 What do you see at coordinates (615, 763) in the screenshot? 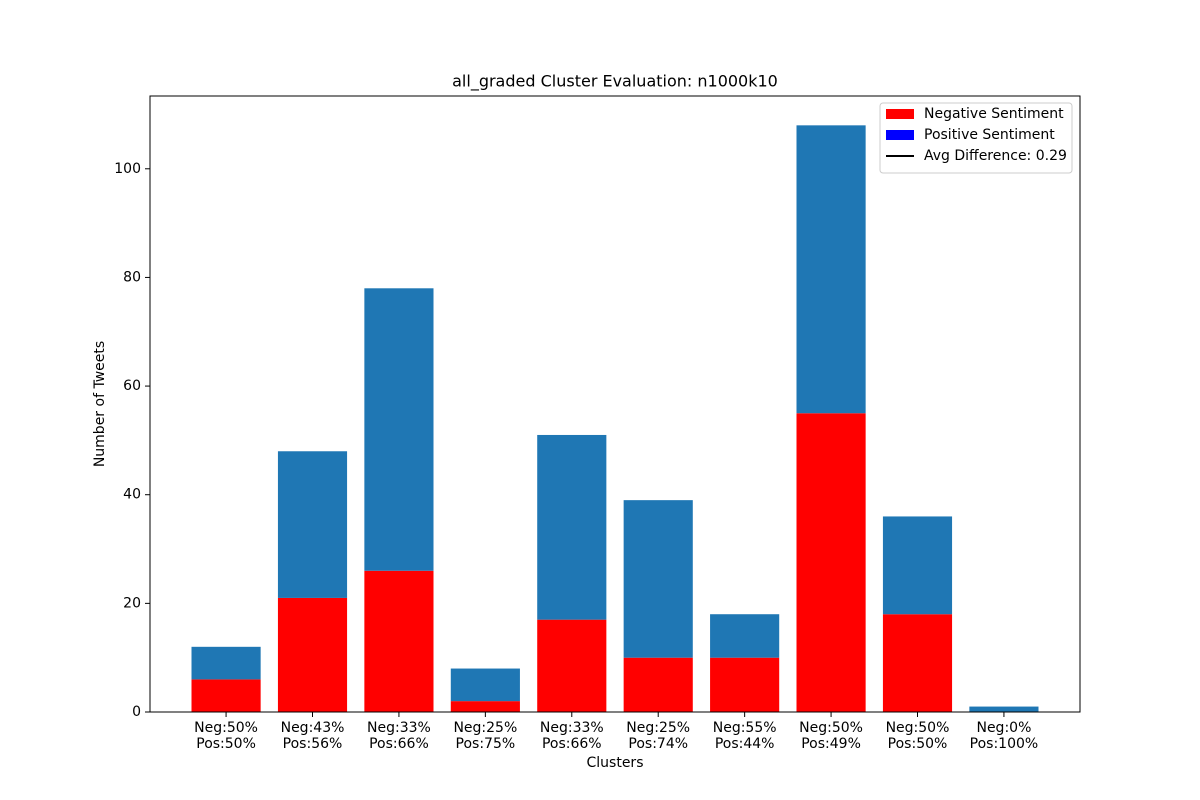
I see `x-axis-label: Clusters` at bounding box center [615, 763].